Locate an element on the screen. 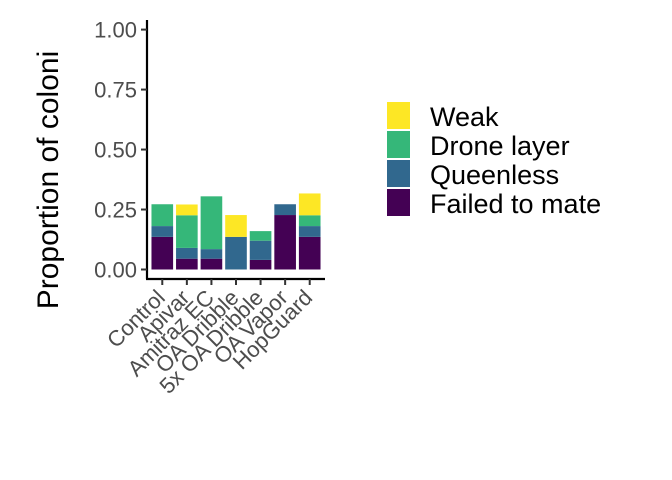 The width and height of the screenshot is (672, 480). bar-hopguard-failed-to-mate is located at coordinates (309, 253).